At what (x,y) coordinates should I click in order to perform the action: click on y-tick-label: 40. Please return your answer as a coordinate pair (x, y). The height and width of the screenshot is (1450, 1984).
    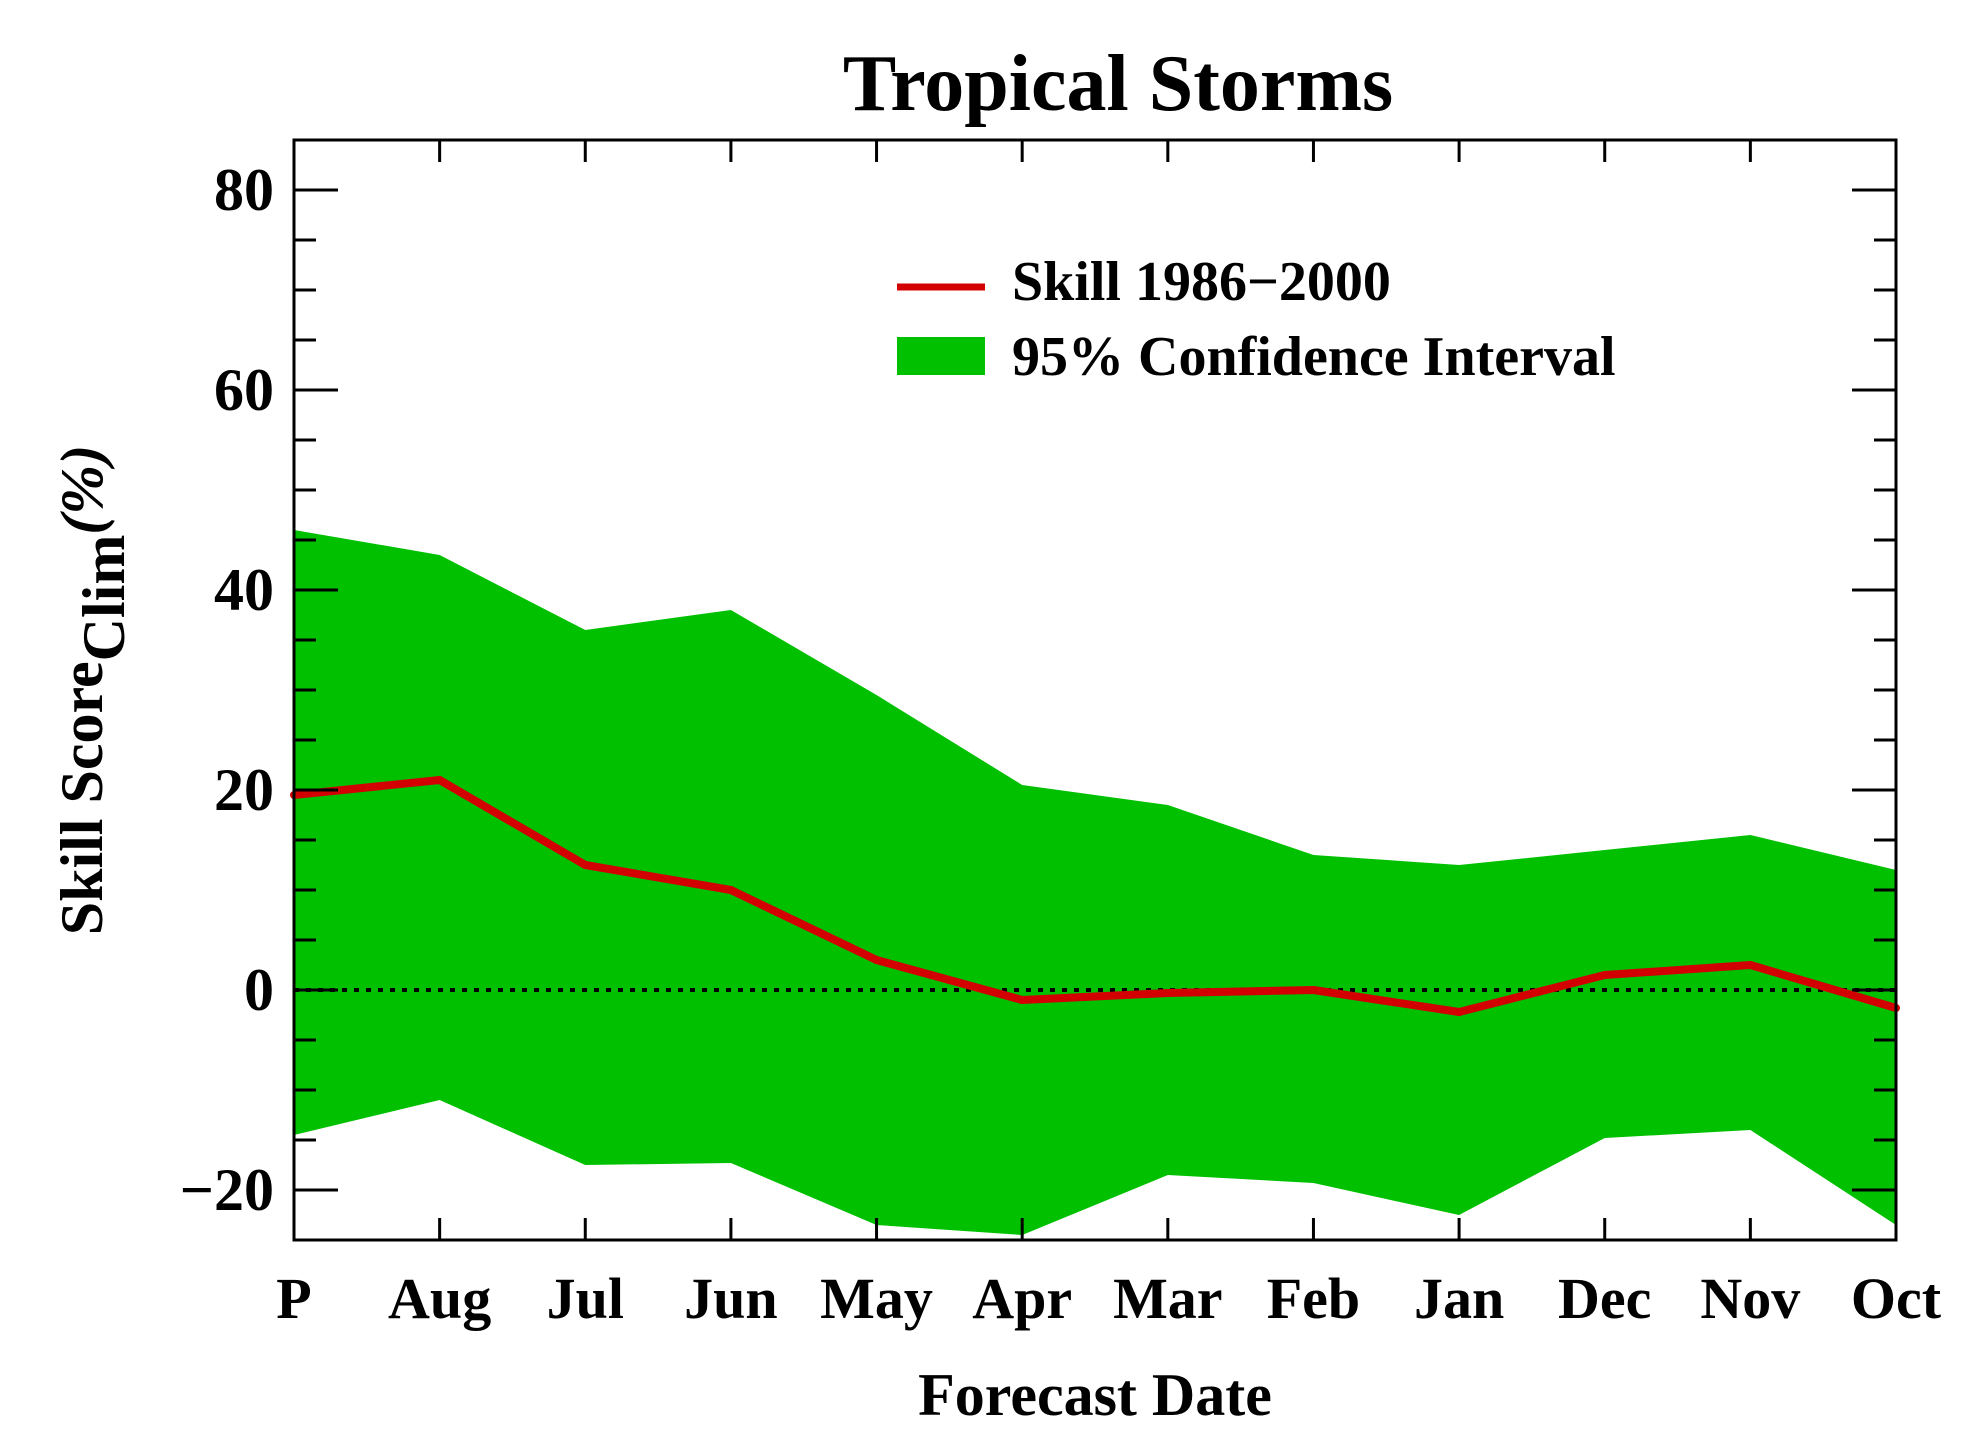
    Looking at the image, I should click on (244, 590).